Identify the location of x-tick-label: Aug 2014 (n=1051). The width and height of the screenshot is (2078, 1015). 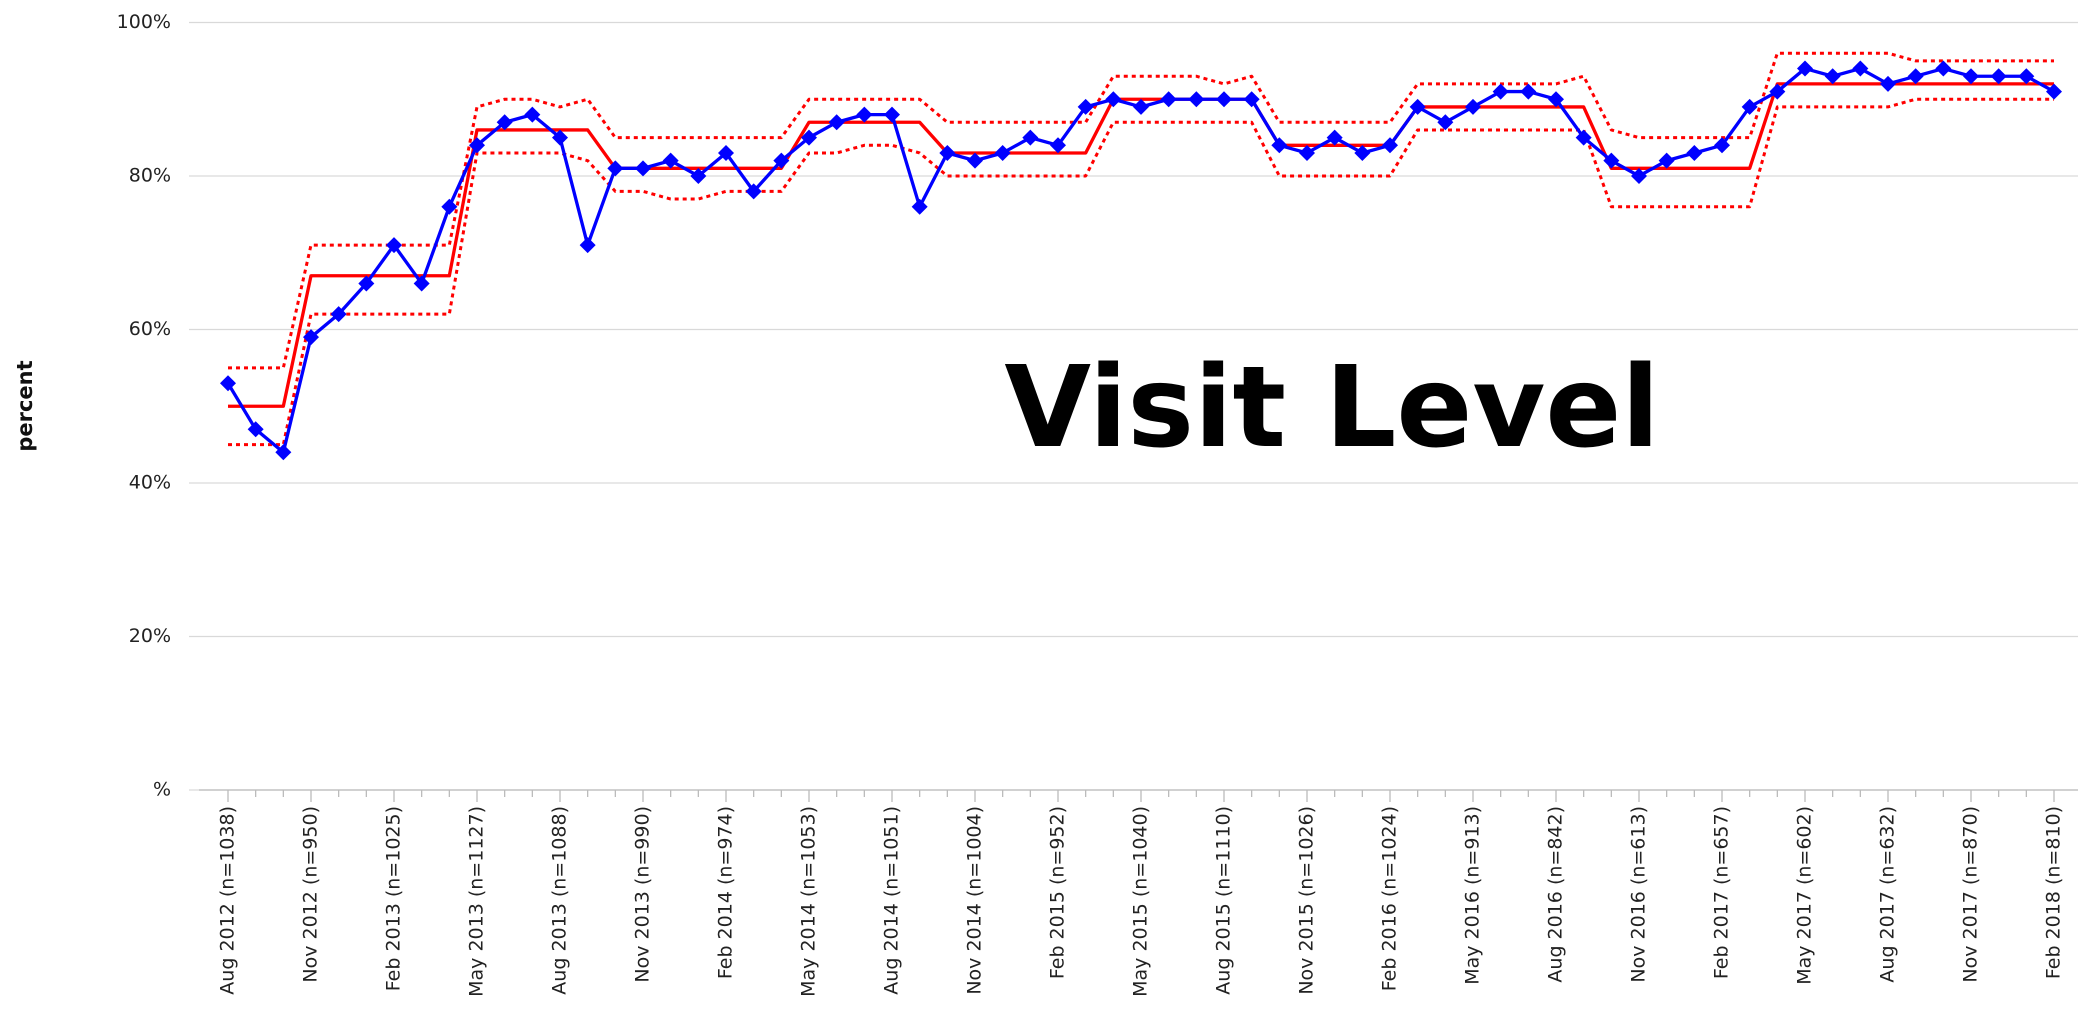
(892, 900).